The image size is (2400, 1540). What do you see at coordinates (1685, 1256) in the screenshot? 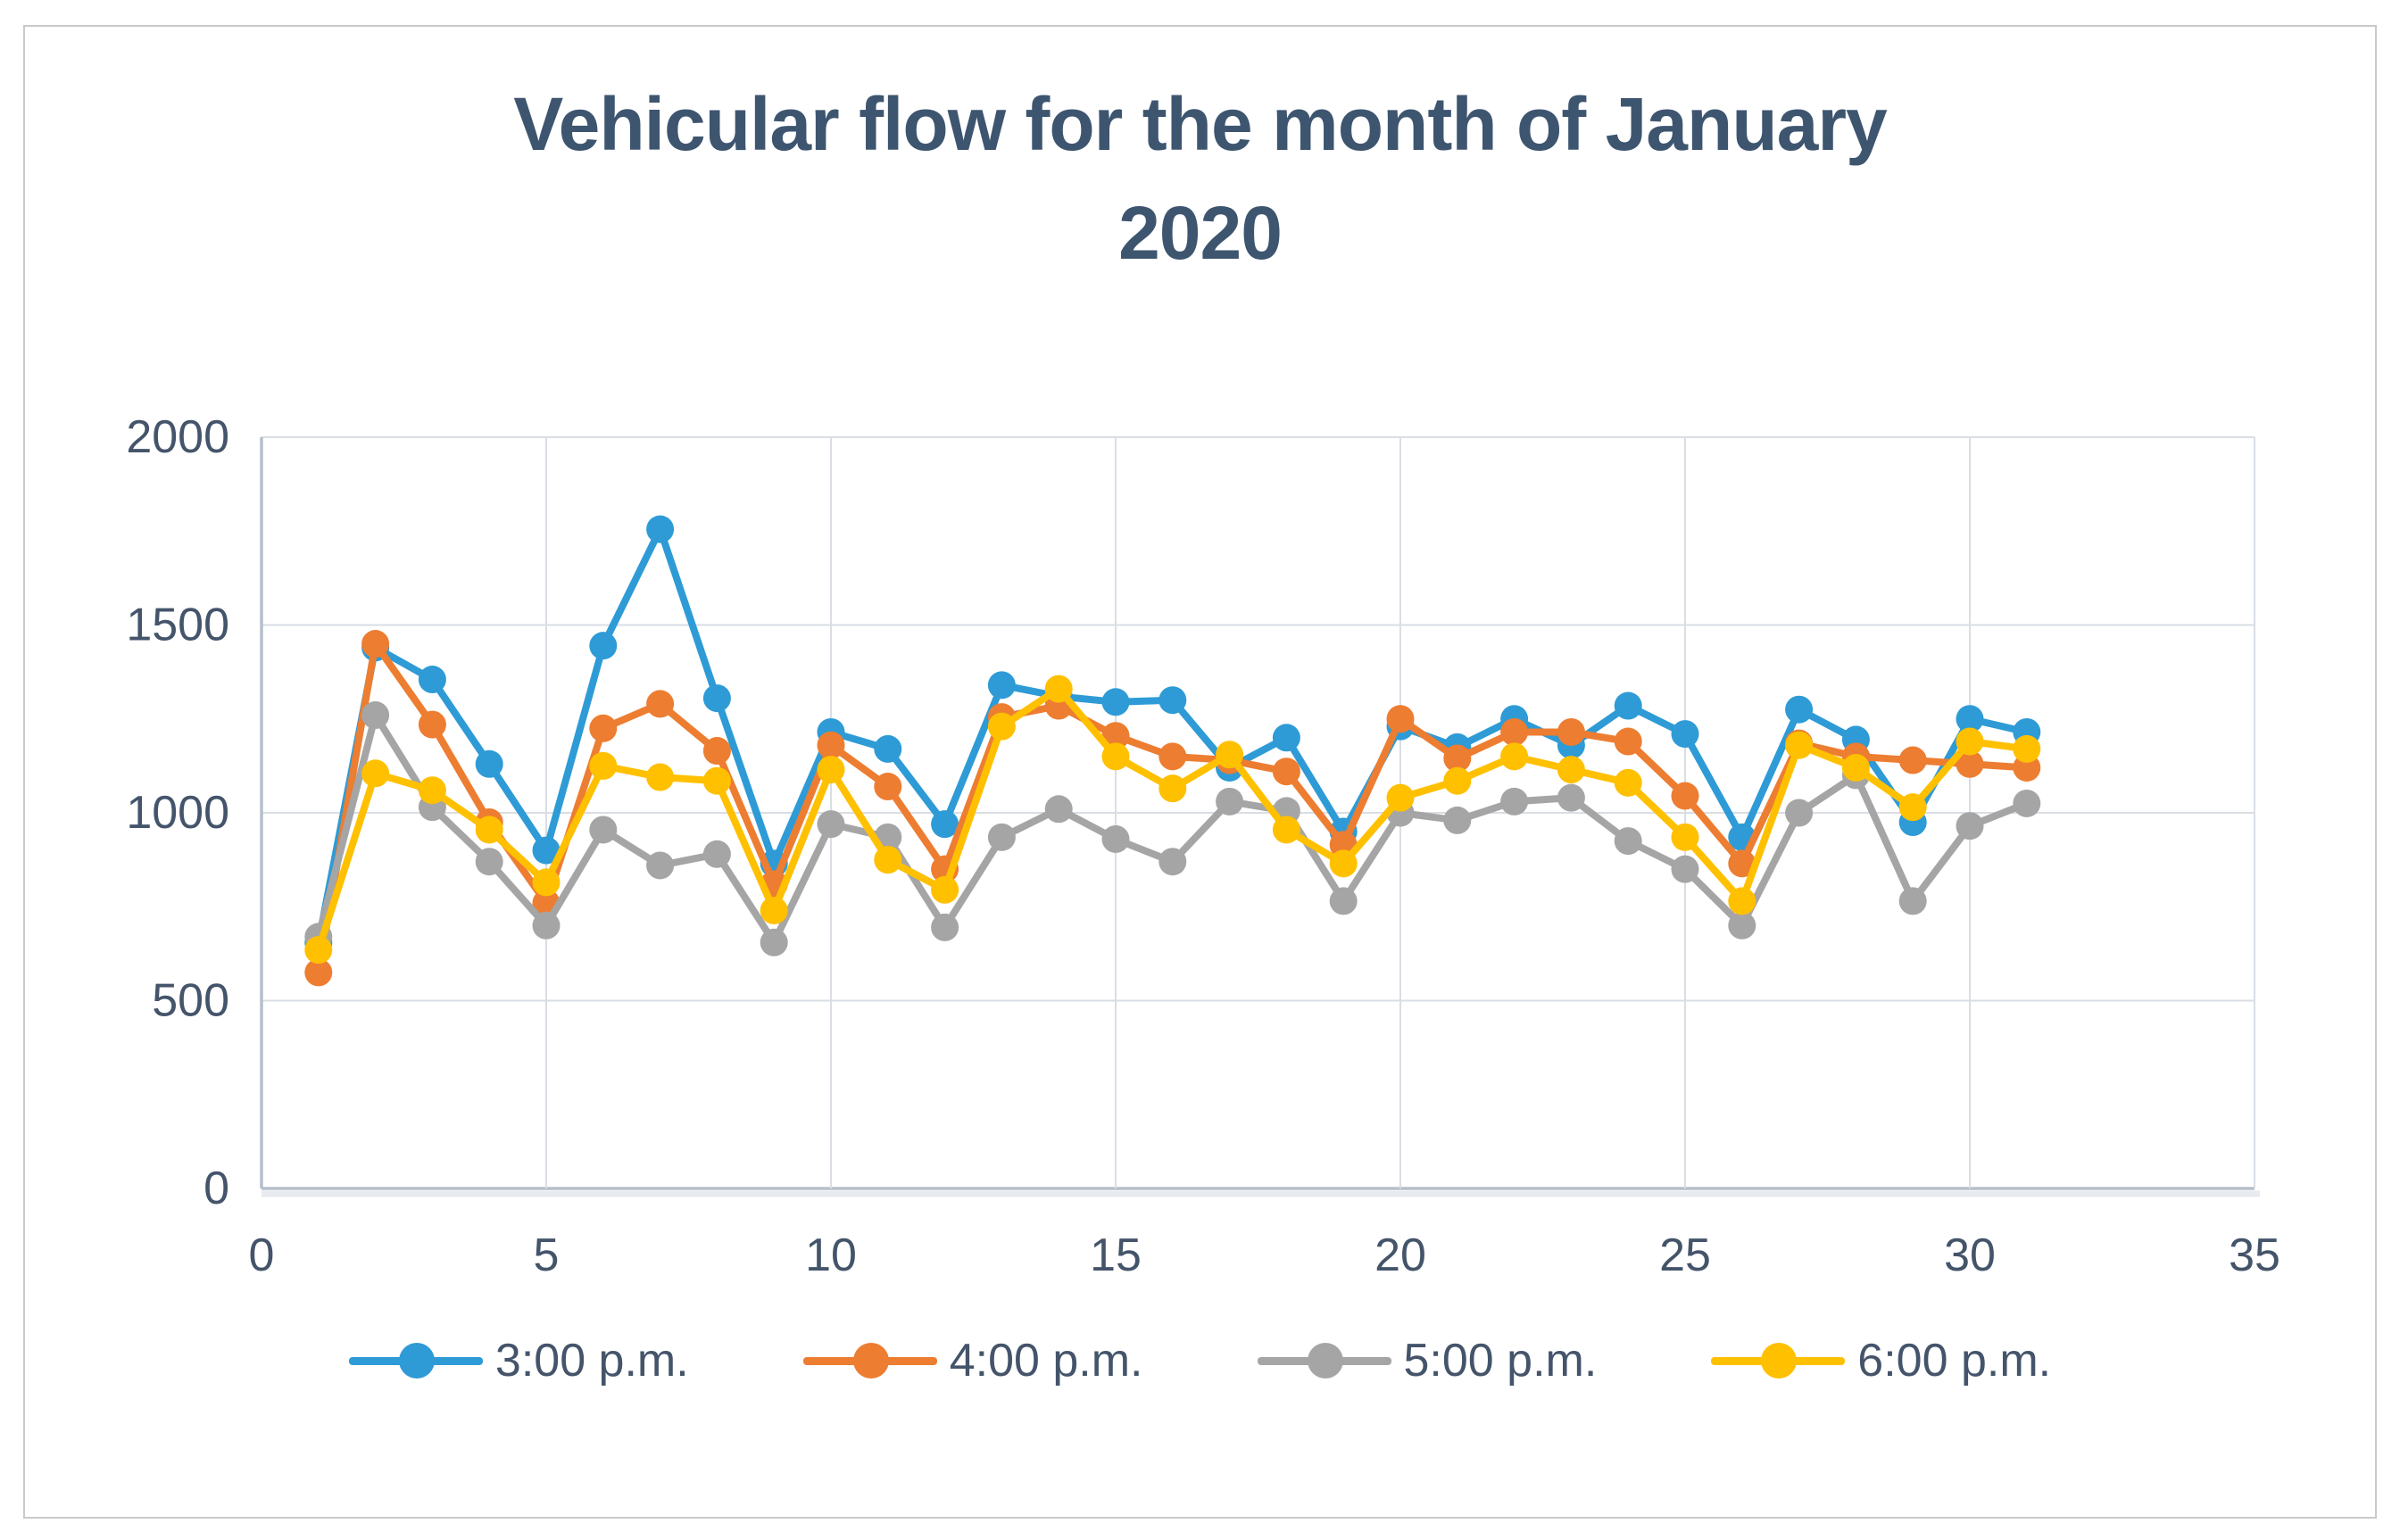
I see `x-axis-tick-label-25: 25` at bounding box center [1685, 1256].